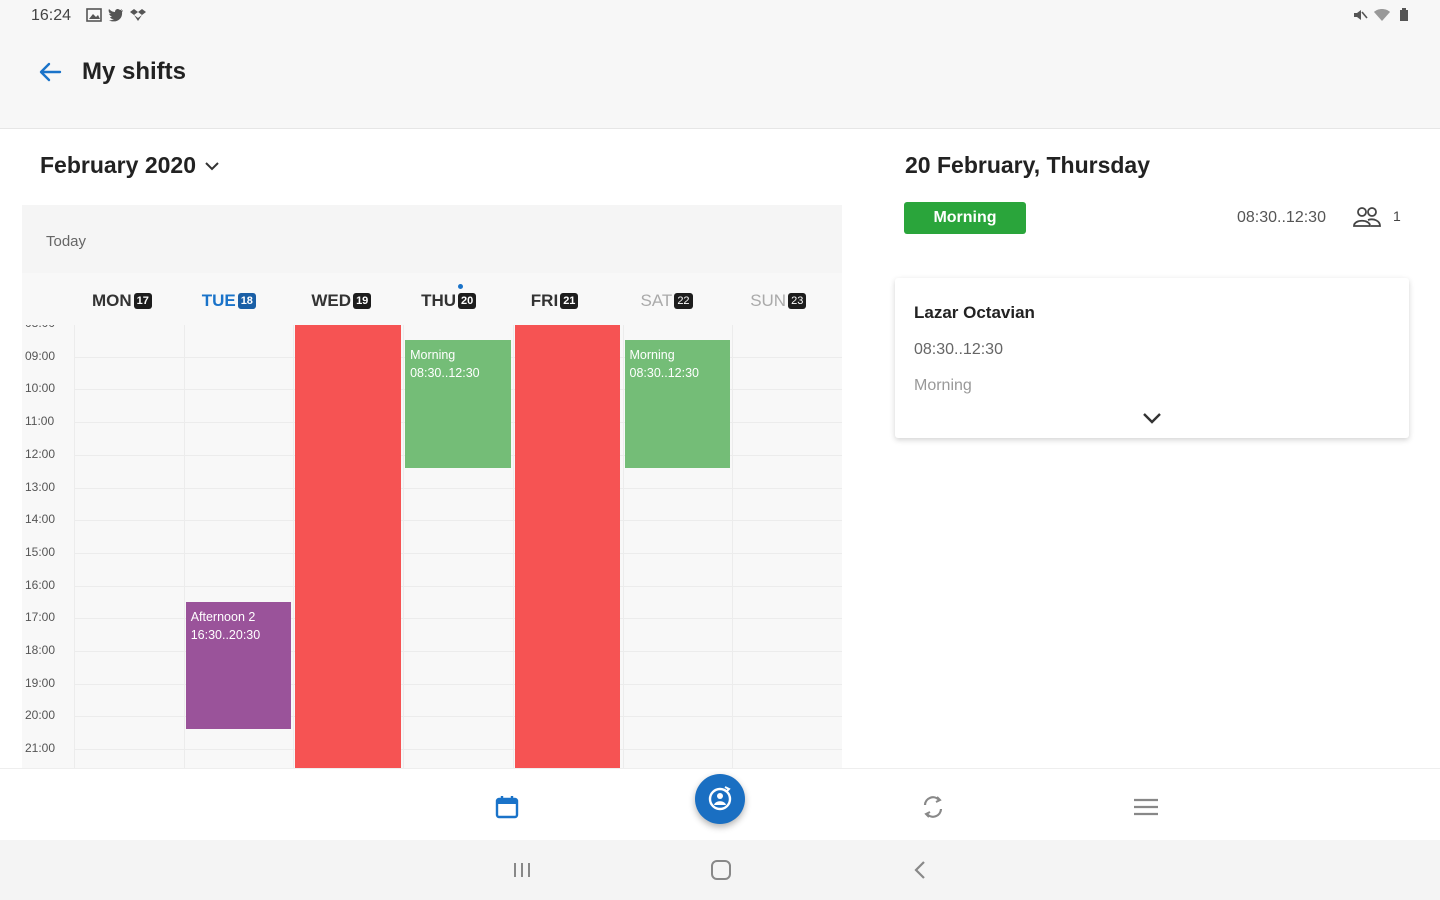 This screenshot has width=1440, height=900. What do you see at coordinates (223, 616) in the screenshot?
I see `event-title: Afternoon 2` at bounding box center [223, 616].